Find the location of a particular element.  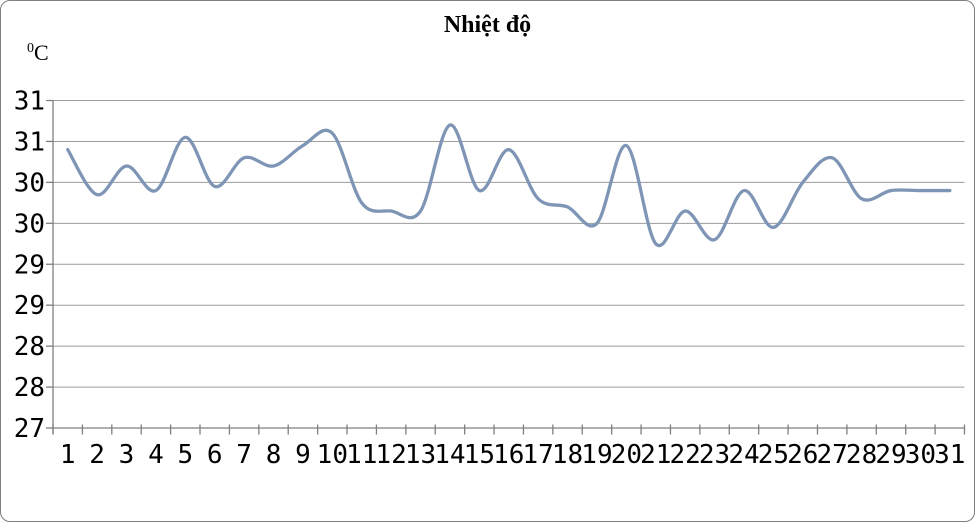

x-tick-label: 8 is located at coordinates (274, 455).